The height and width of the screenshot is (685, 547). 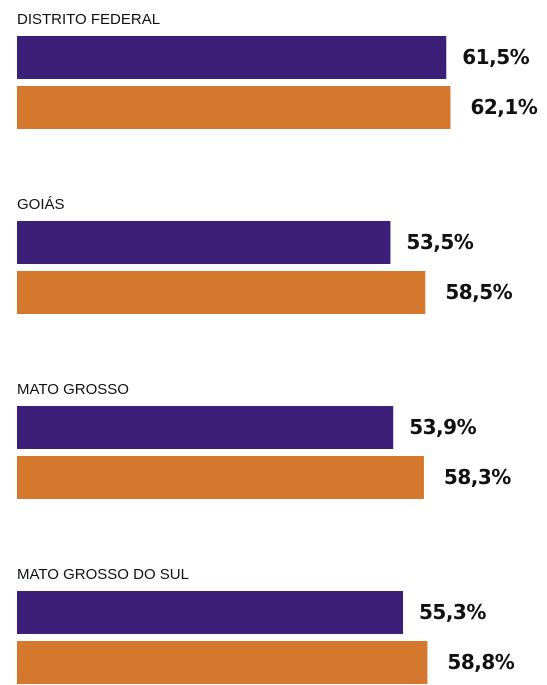 I want to click on value-label: 58,8%, so click(x=480, y=662).